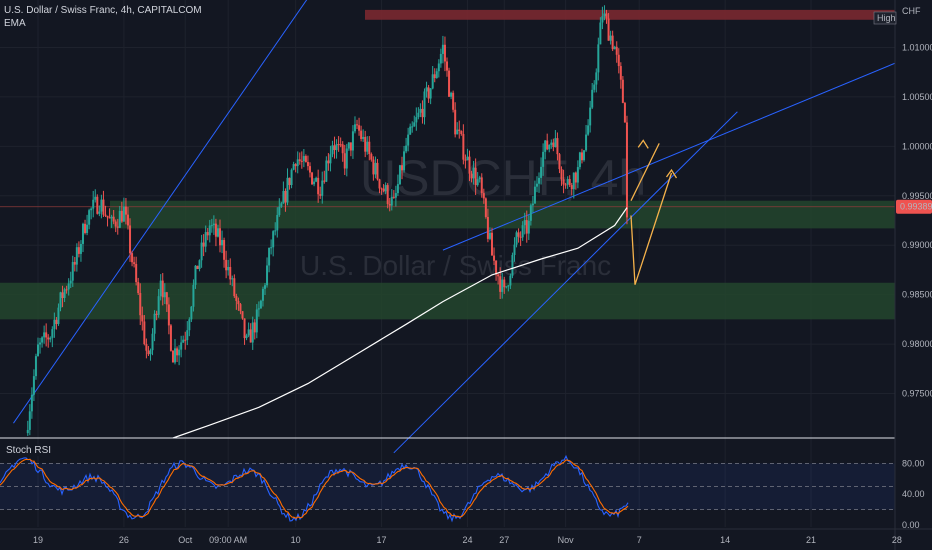 Image resolution: width=932 pixels, height=550 pixels. Describe the element at coordinates (917, 47) in the screenshot. I see `price-tick-label: 1.01000` at that location.